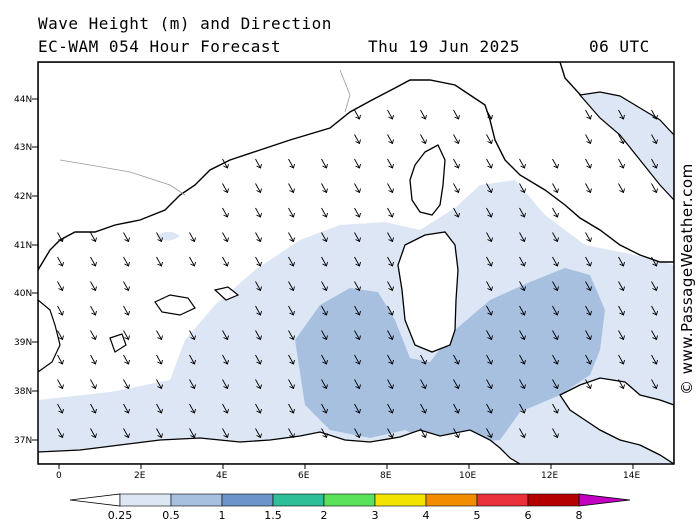 The width and height of the screenshot is (700, 525). I want to click on lon-label: 0, so click(59, 476).